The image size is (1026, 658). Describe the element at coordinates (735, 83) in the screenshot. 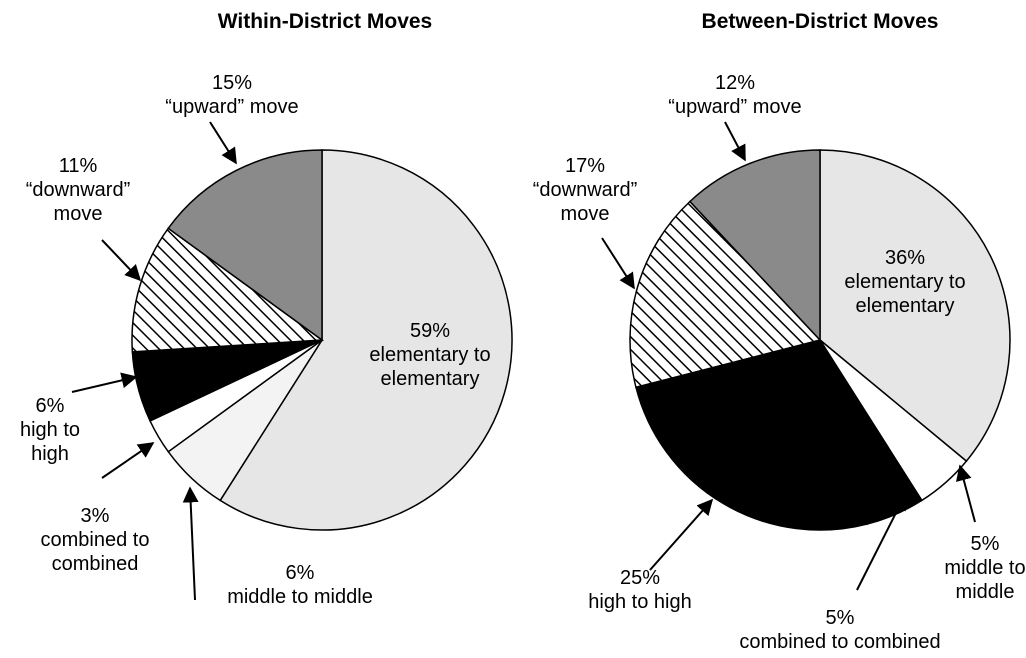

I see `label-text: 12%` at that location.